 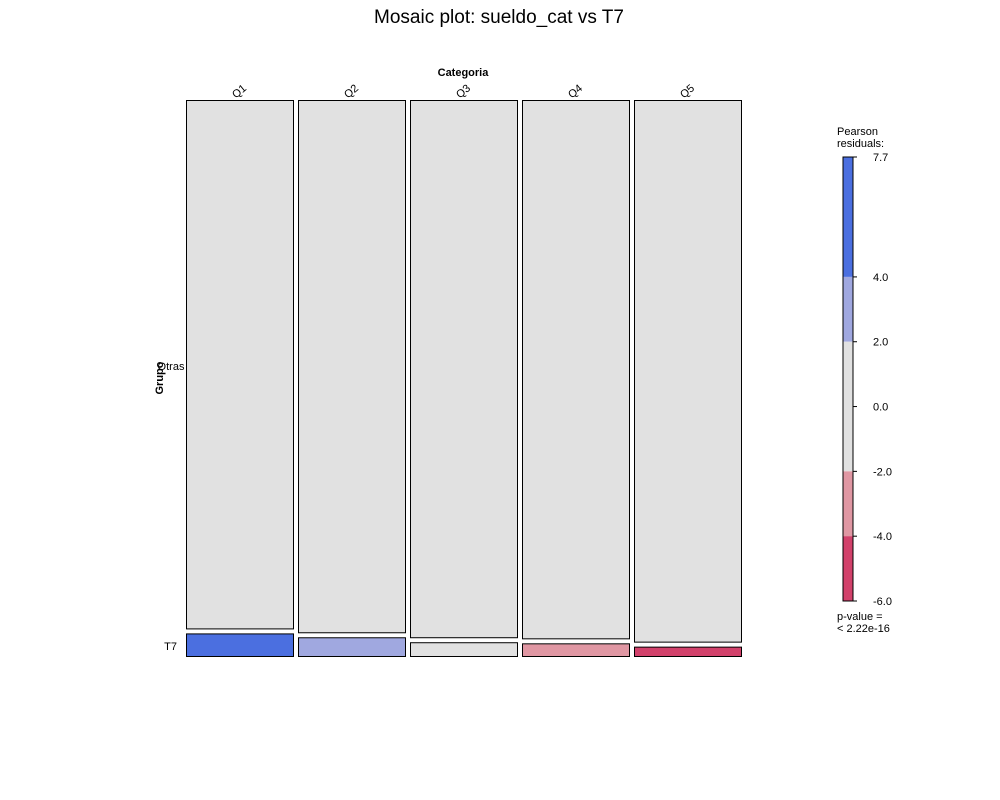 I want to click on legend-bar-frame, so click(x=848, y=379).